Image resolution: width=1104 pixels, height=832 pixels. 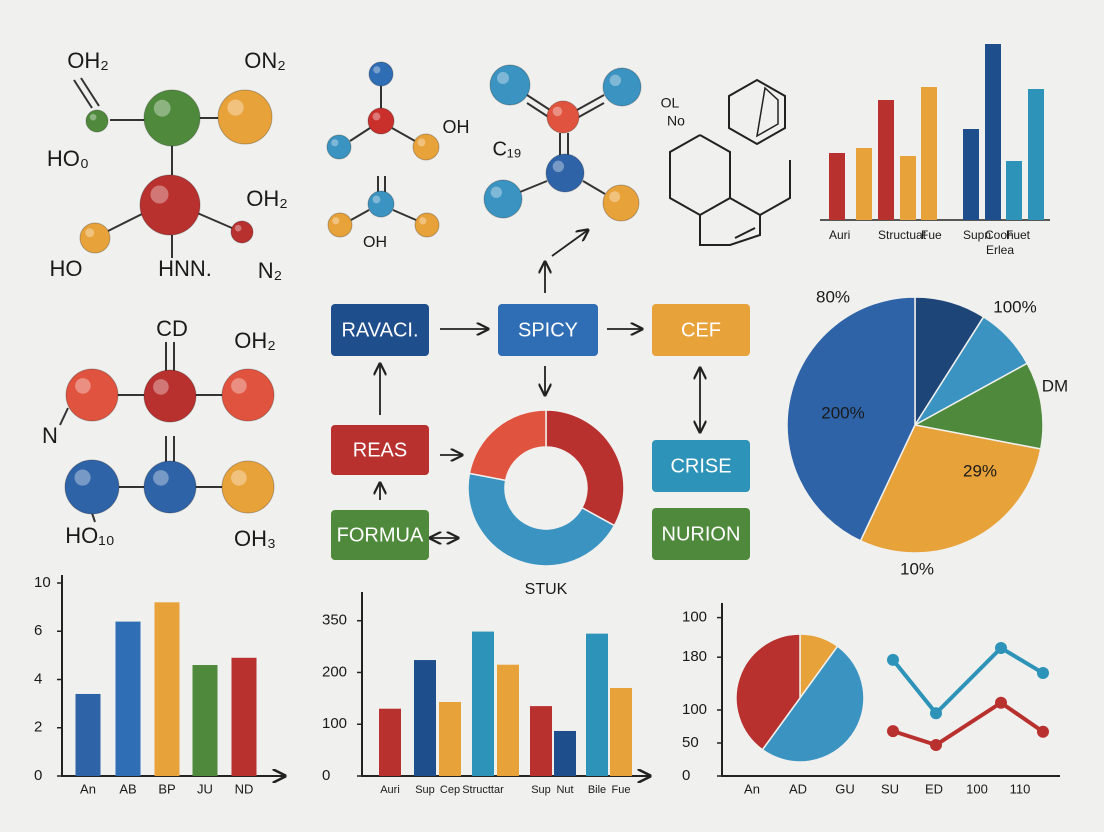 What do you see at coordinates (127, 788) in the screenshot?
I see `x-tick-label: AB` at bounding box center [127, 788].